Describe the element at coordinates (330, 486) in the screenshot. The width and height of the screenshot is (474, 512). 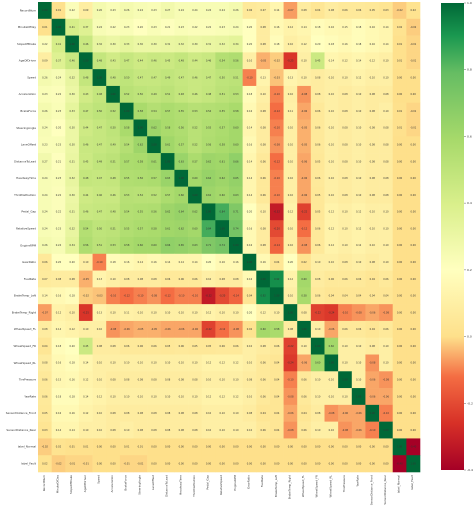
I see `column-label: WheelSpeed_RL` at that location.